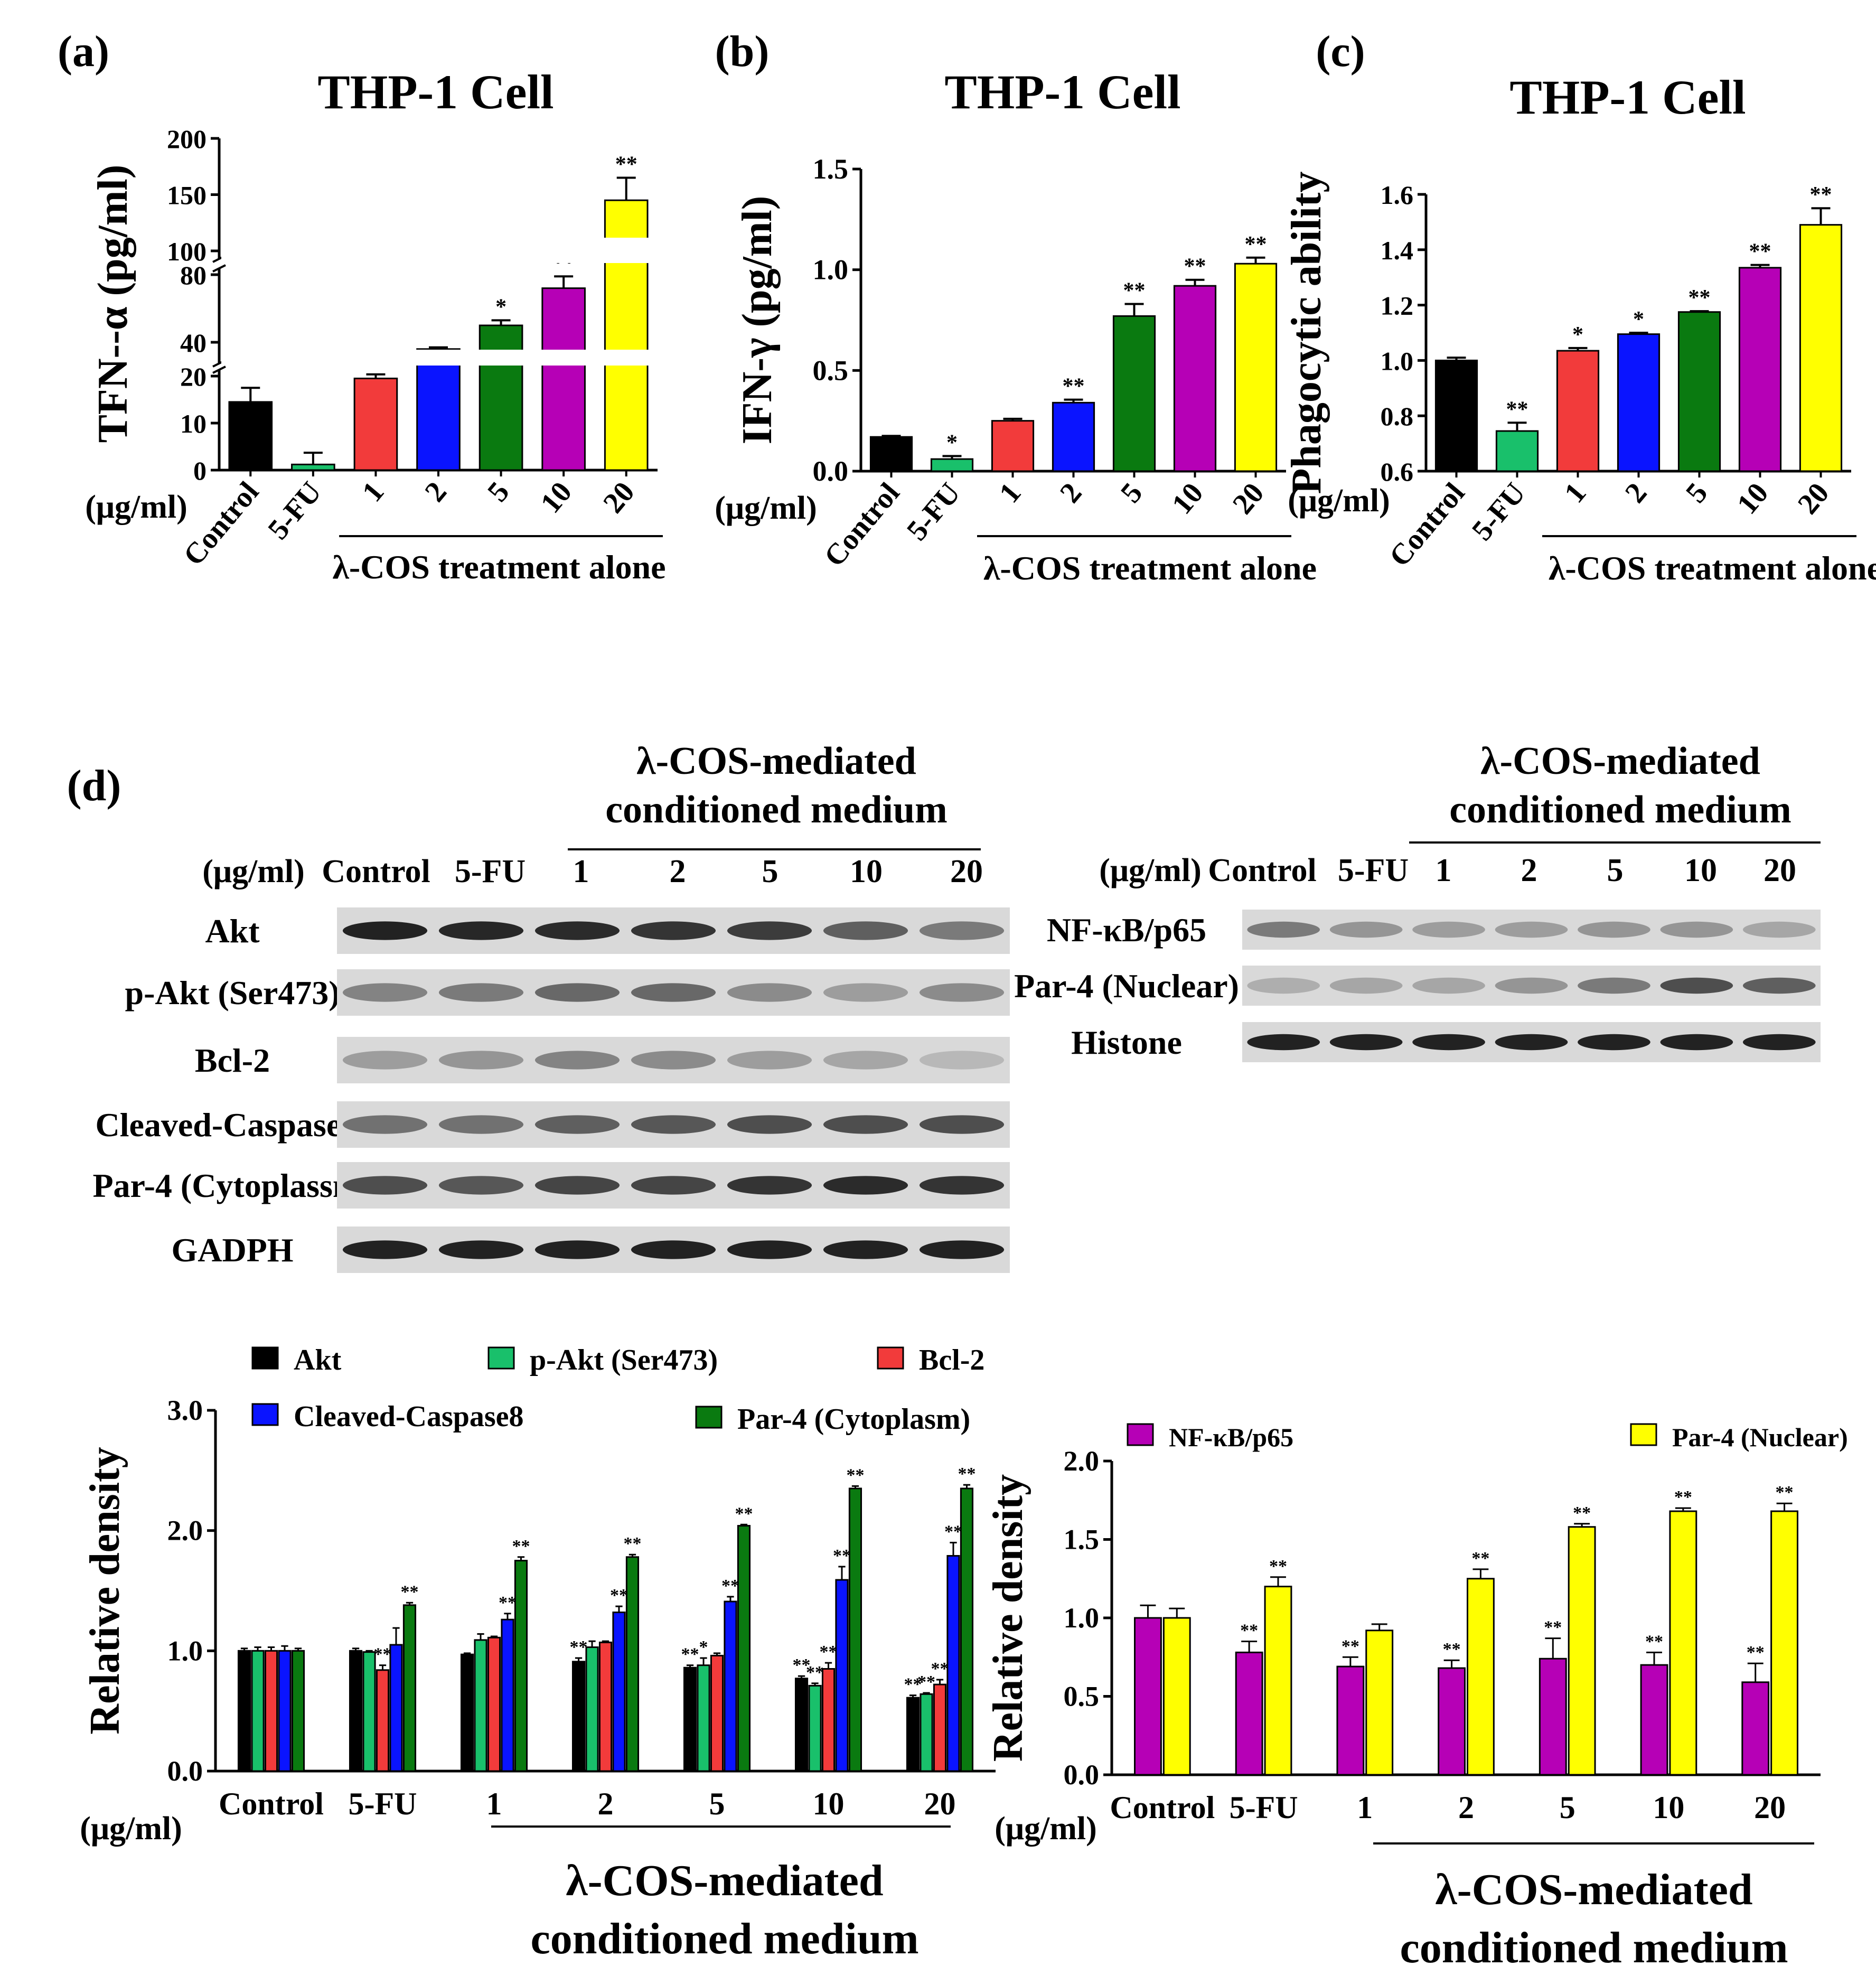  Describe the element at coordinates (556, 498) in the screenshot. I see `x-tick-label: 10` at that location.